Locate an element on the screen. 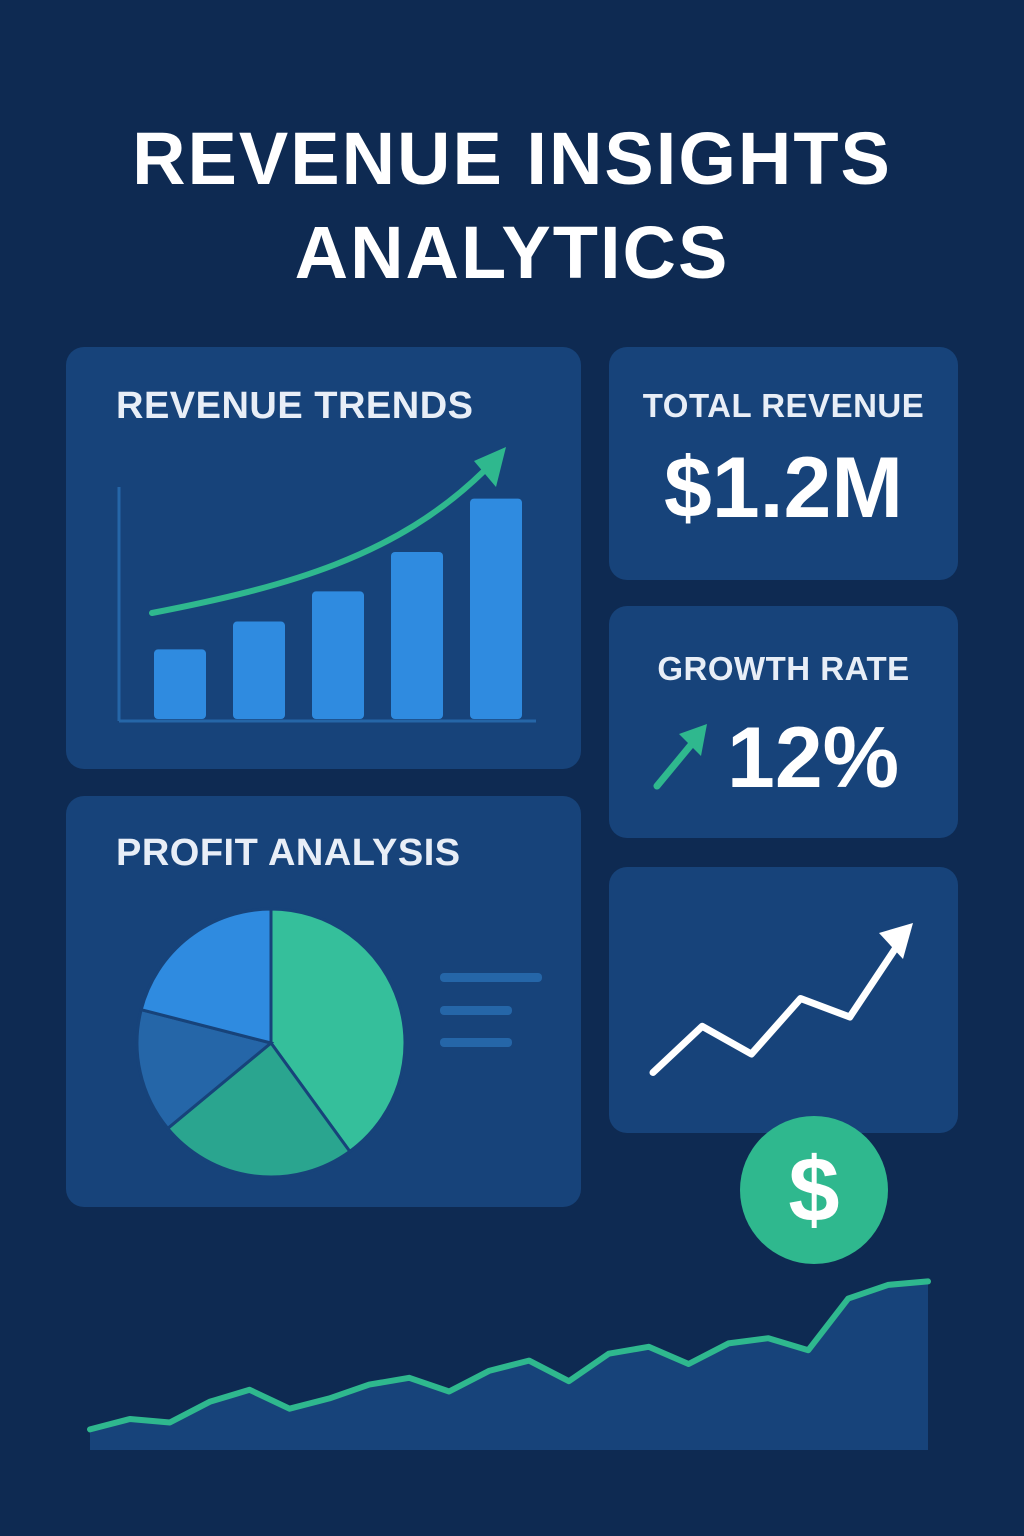 The image size is (1024, 1536). dollar-icon: $ is located at coordinates (814, 1190).